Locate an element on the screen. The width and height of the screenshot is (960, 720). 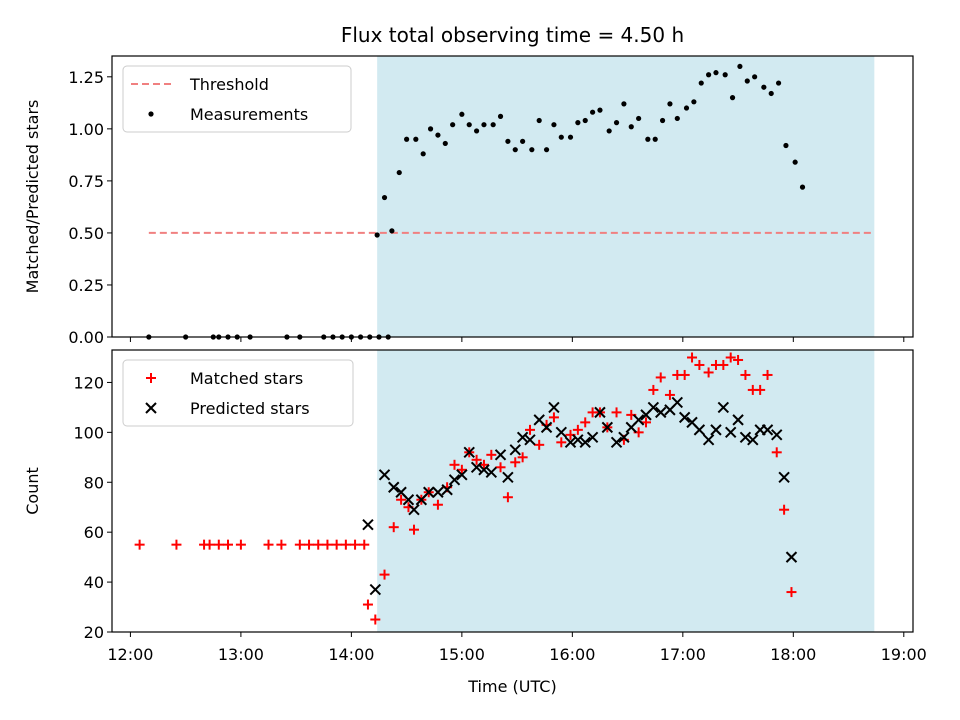
y-tick-label: 40 is located at coordinates (94, 582).